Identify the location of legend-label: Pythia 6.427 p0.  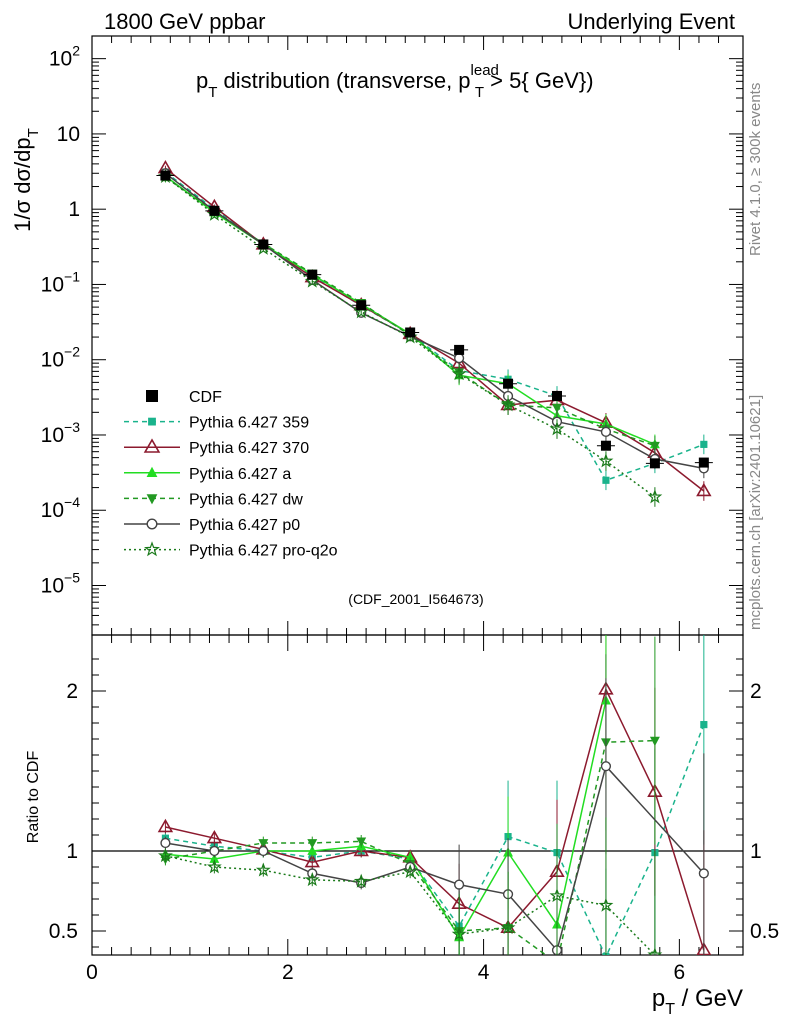
(244, 525).